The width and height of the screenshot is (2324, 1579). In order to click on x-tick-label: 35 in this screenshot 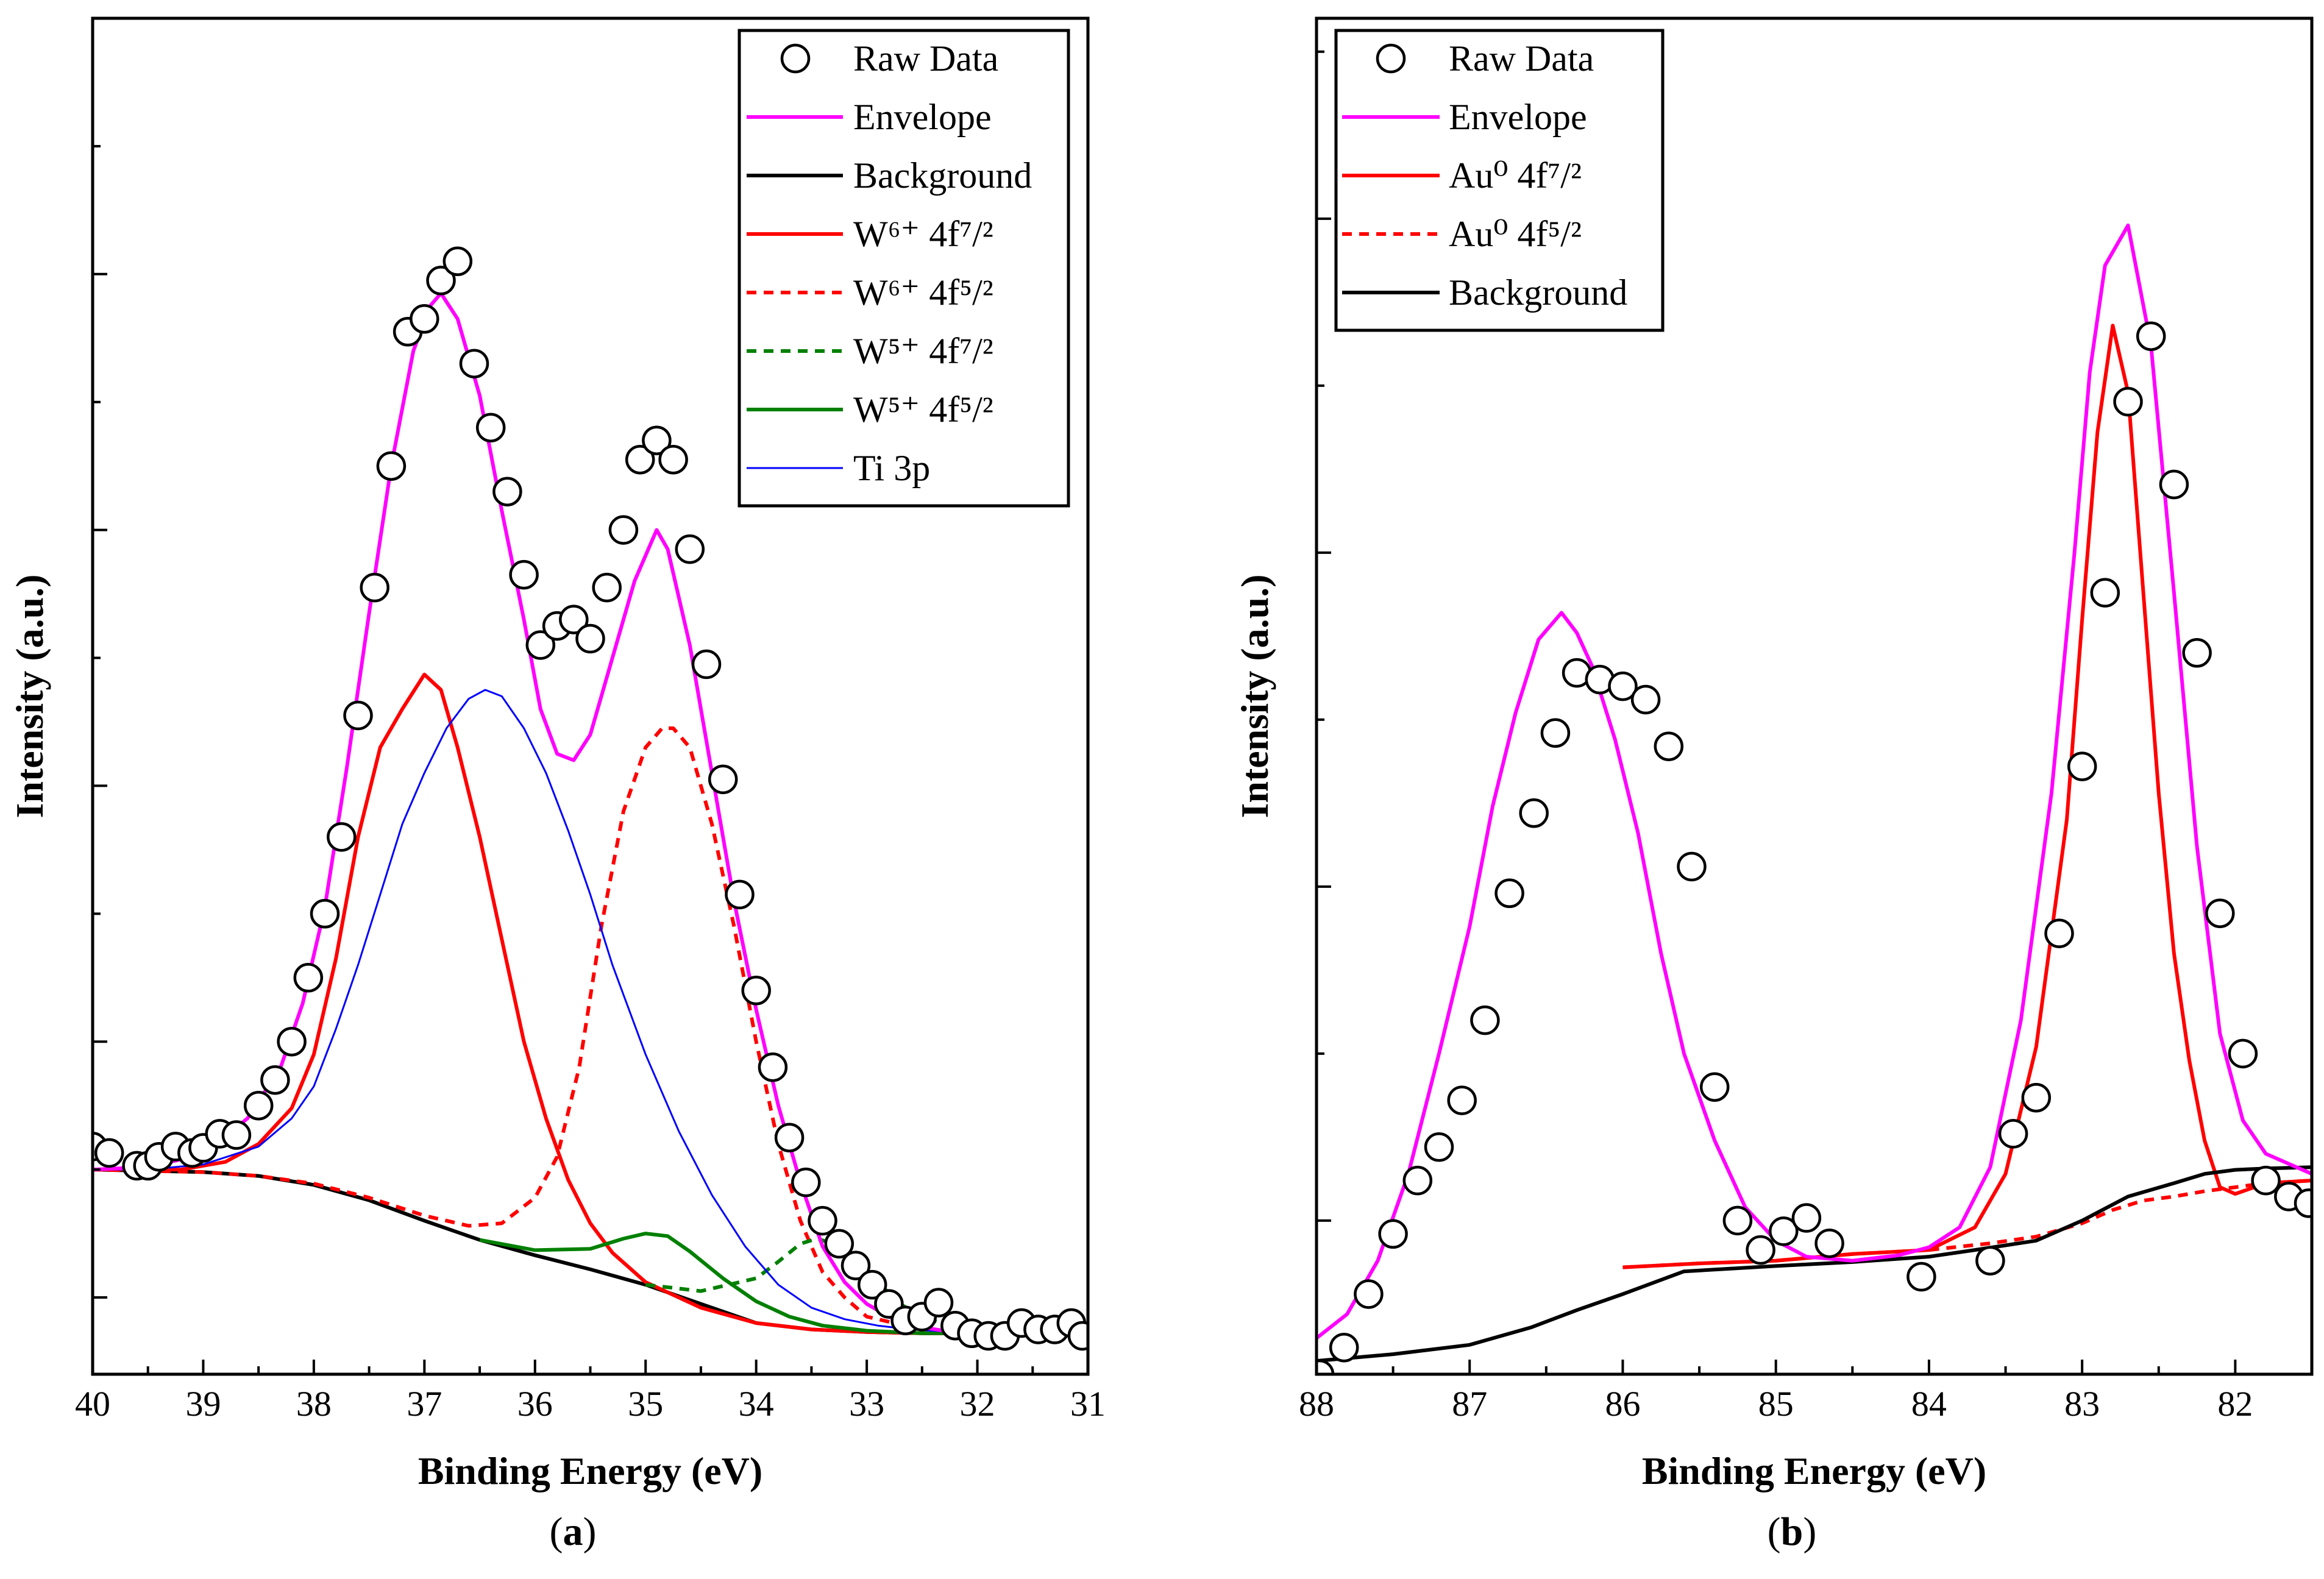, I will do `click(645, 1404)`.